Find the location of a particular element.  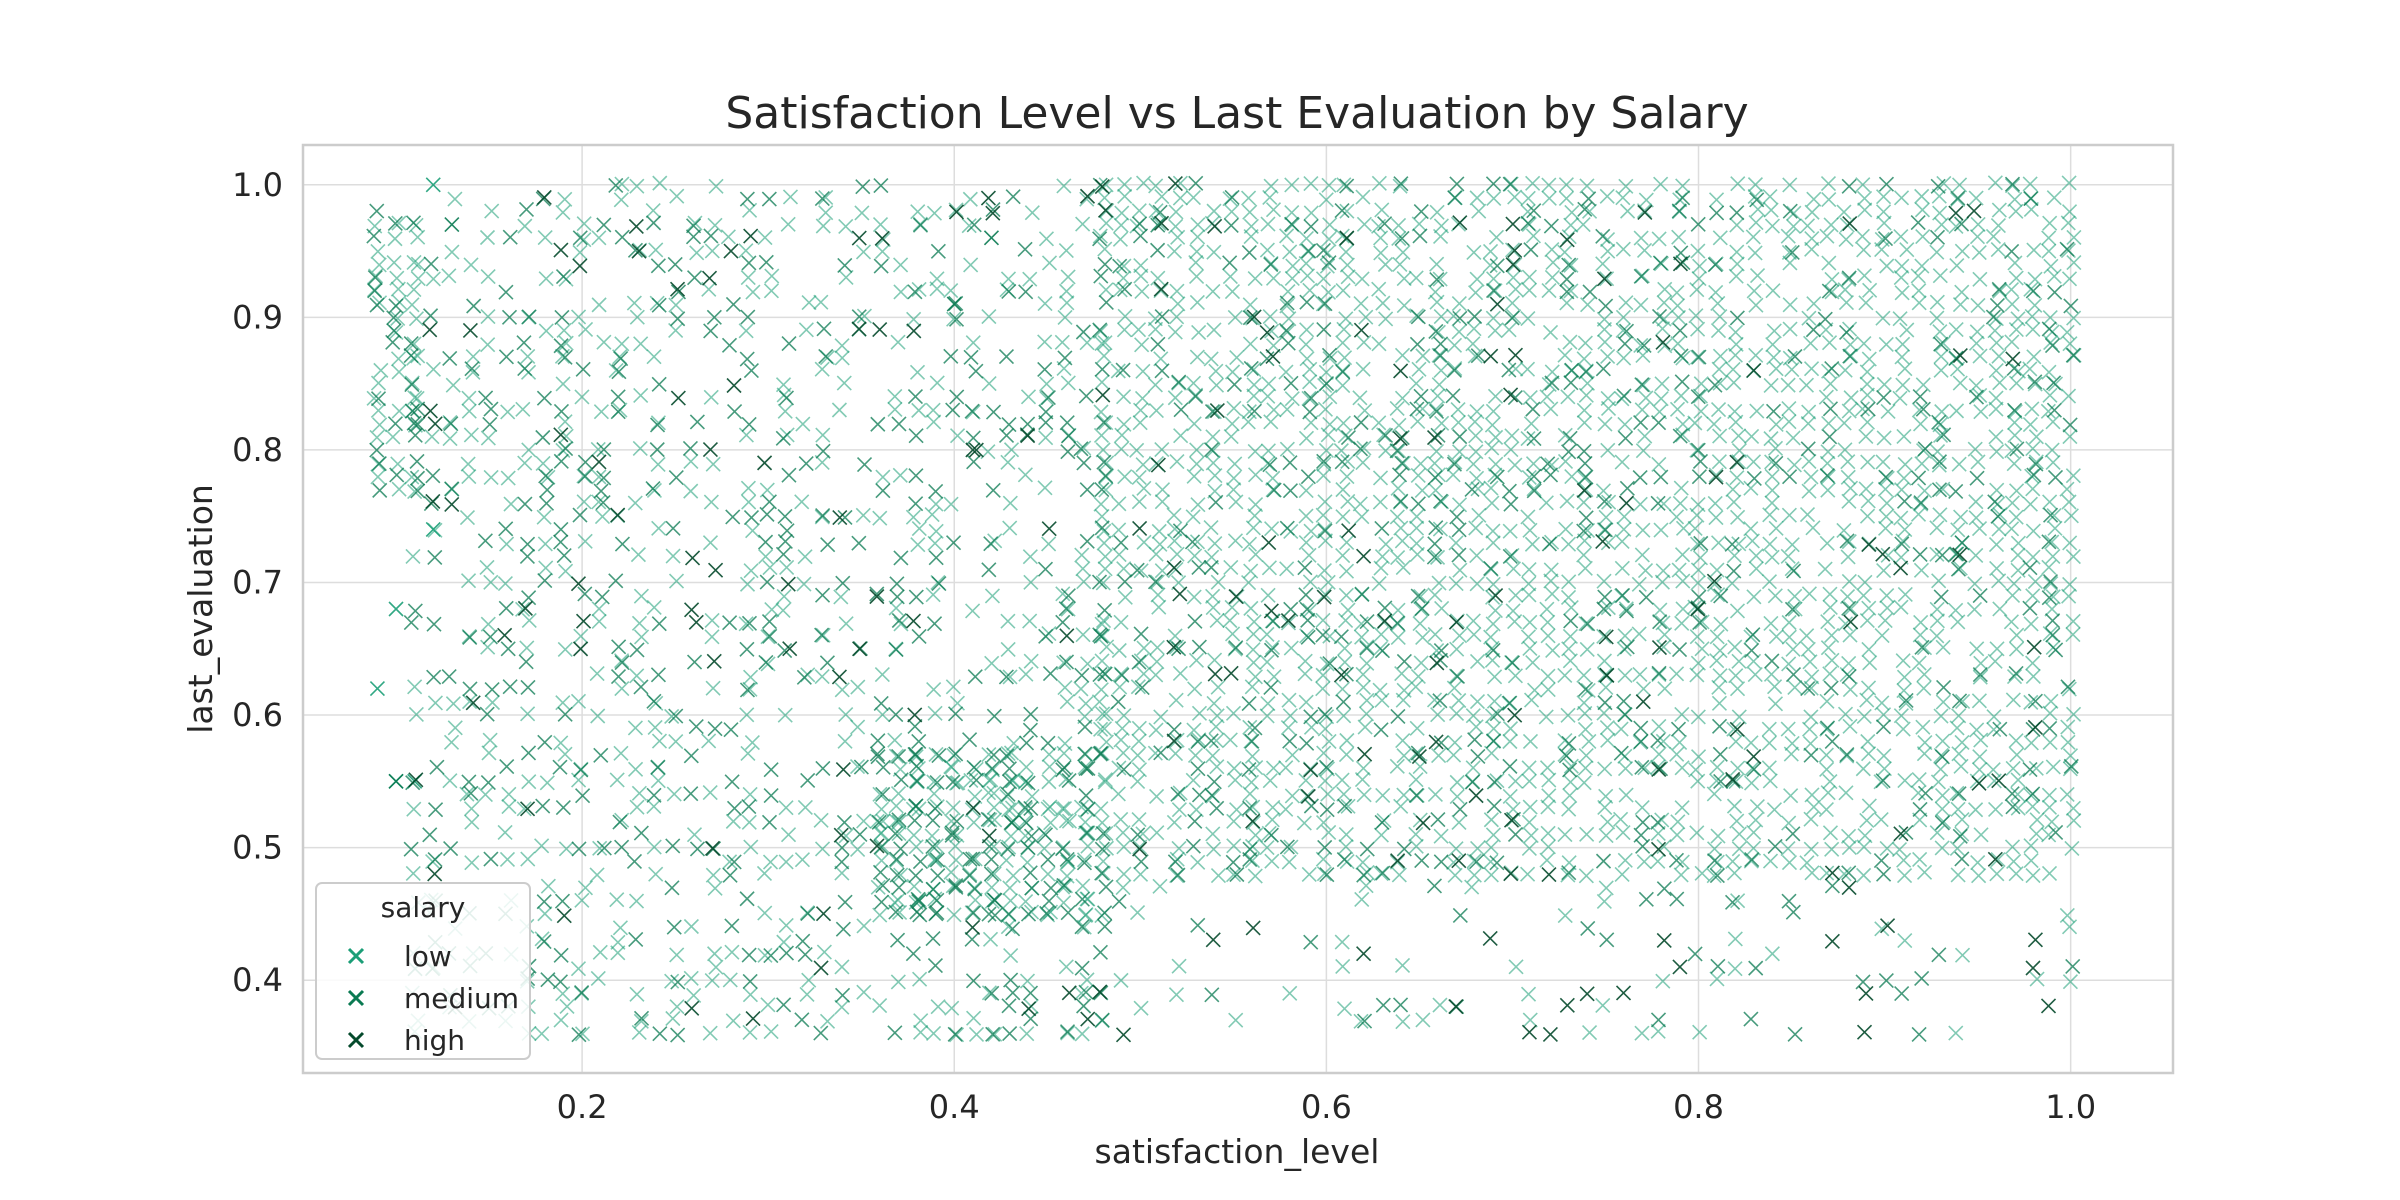

x-tick-label: 0.4 is located at coordinates (954, 1107).